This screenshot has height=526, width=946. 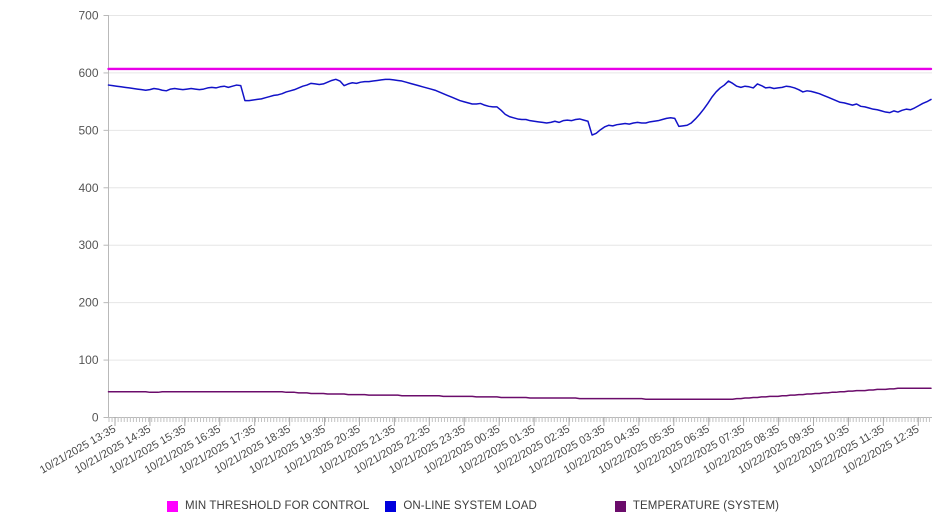 I want to click on legend-item-min-threshold-for-control: MIN THRESHOLD FOR CONTROL, so click(x=268, y=506).